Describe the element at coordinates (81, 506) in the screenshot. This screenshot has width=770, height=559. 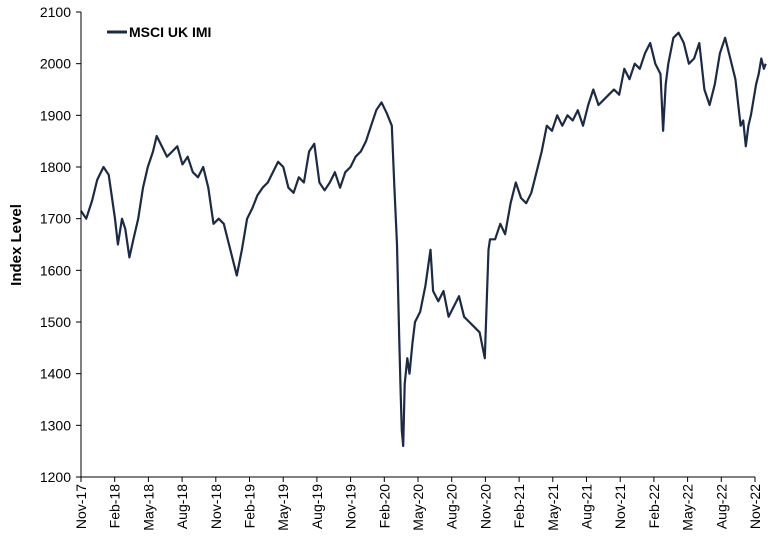
I see `x-tick-label: Nov-17` at that location.